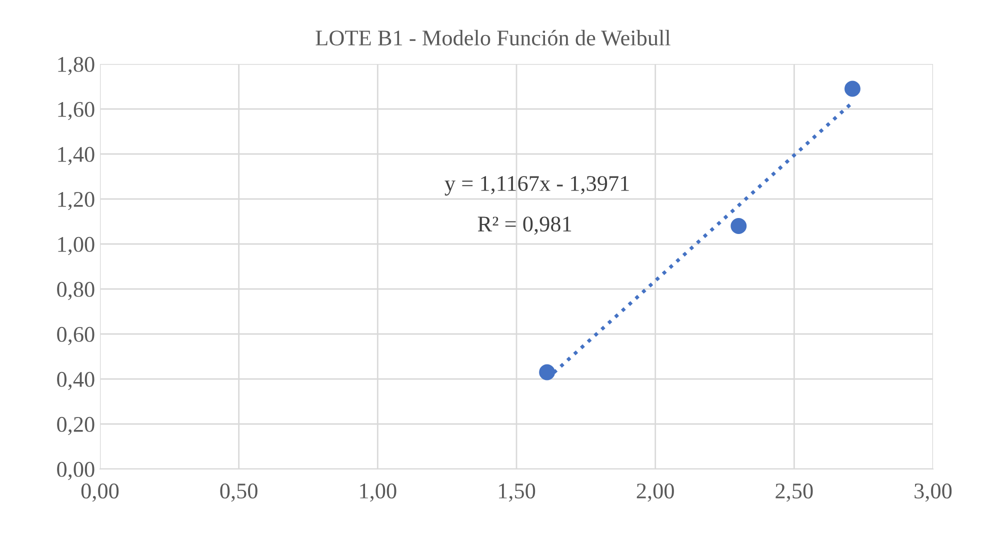 The height and width of the screenshot is (533, 986). I want to click on y-tick-label: 1,00, so click(76, 246).